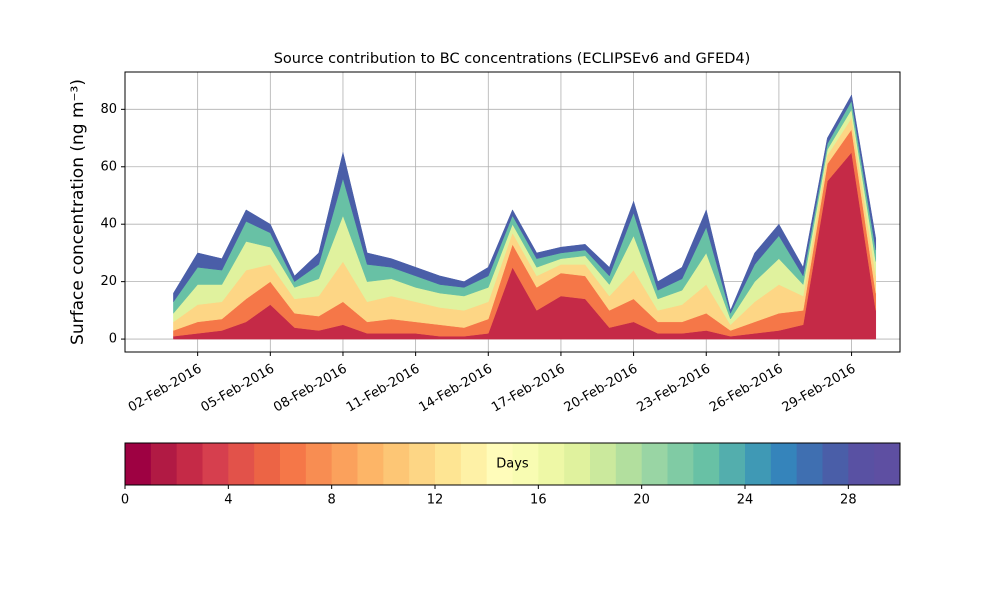 This screenshot has width=1000, height=600. I want to click on colorbar-tick-label: 4, so click(228, 500).